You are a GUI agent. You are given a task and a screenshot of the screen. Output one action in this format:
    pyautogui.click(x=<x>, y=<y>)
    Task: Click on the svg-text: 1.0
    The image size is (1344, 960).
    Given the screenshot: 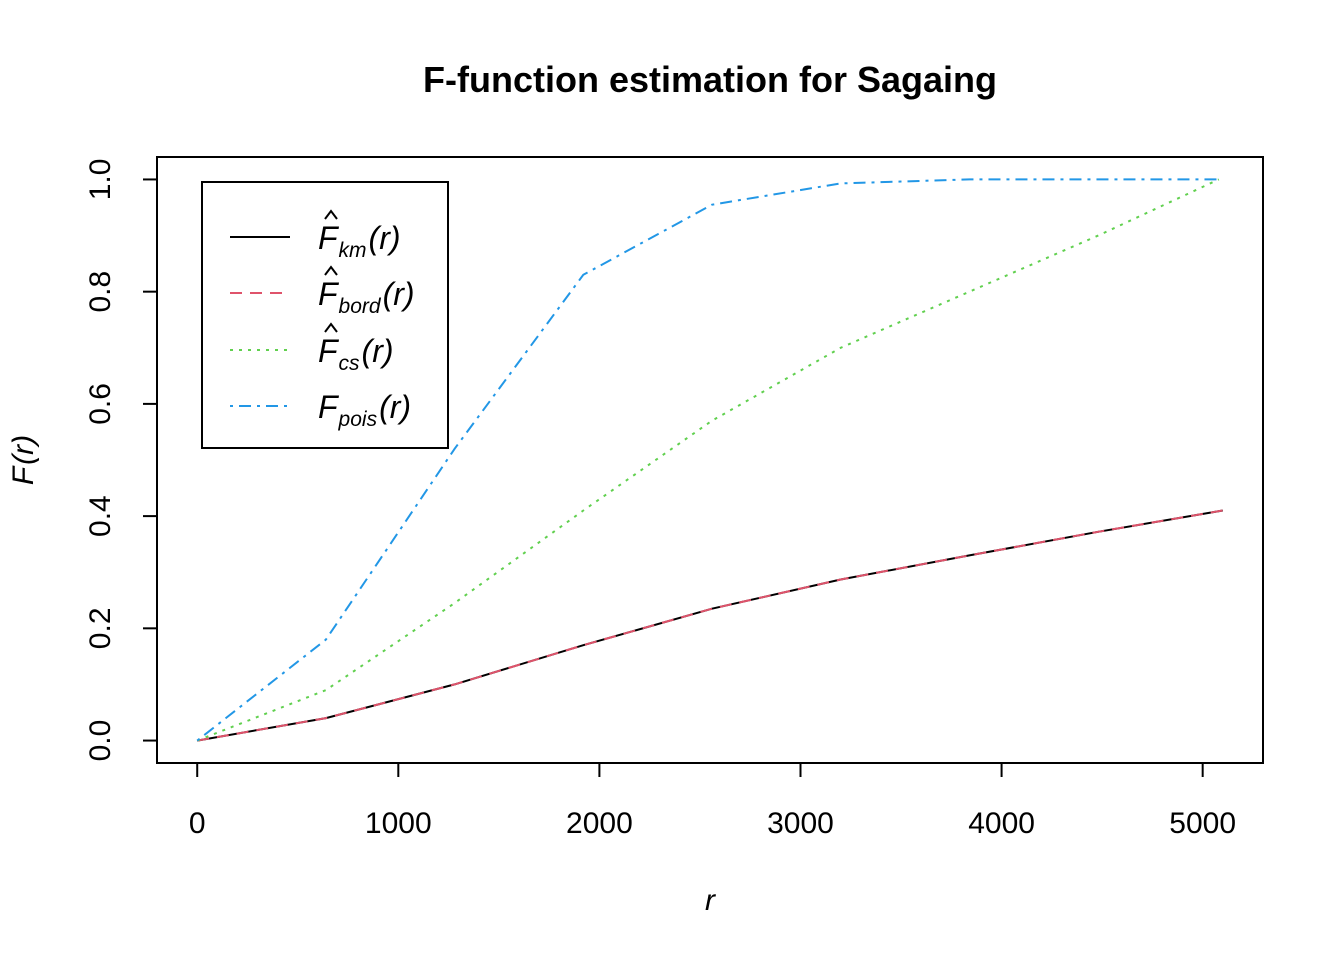 What is the action you would take?
    pyautogui.click(x=100, y=180)
    